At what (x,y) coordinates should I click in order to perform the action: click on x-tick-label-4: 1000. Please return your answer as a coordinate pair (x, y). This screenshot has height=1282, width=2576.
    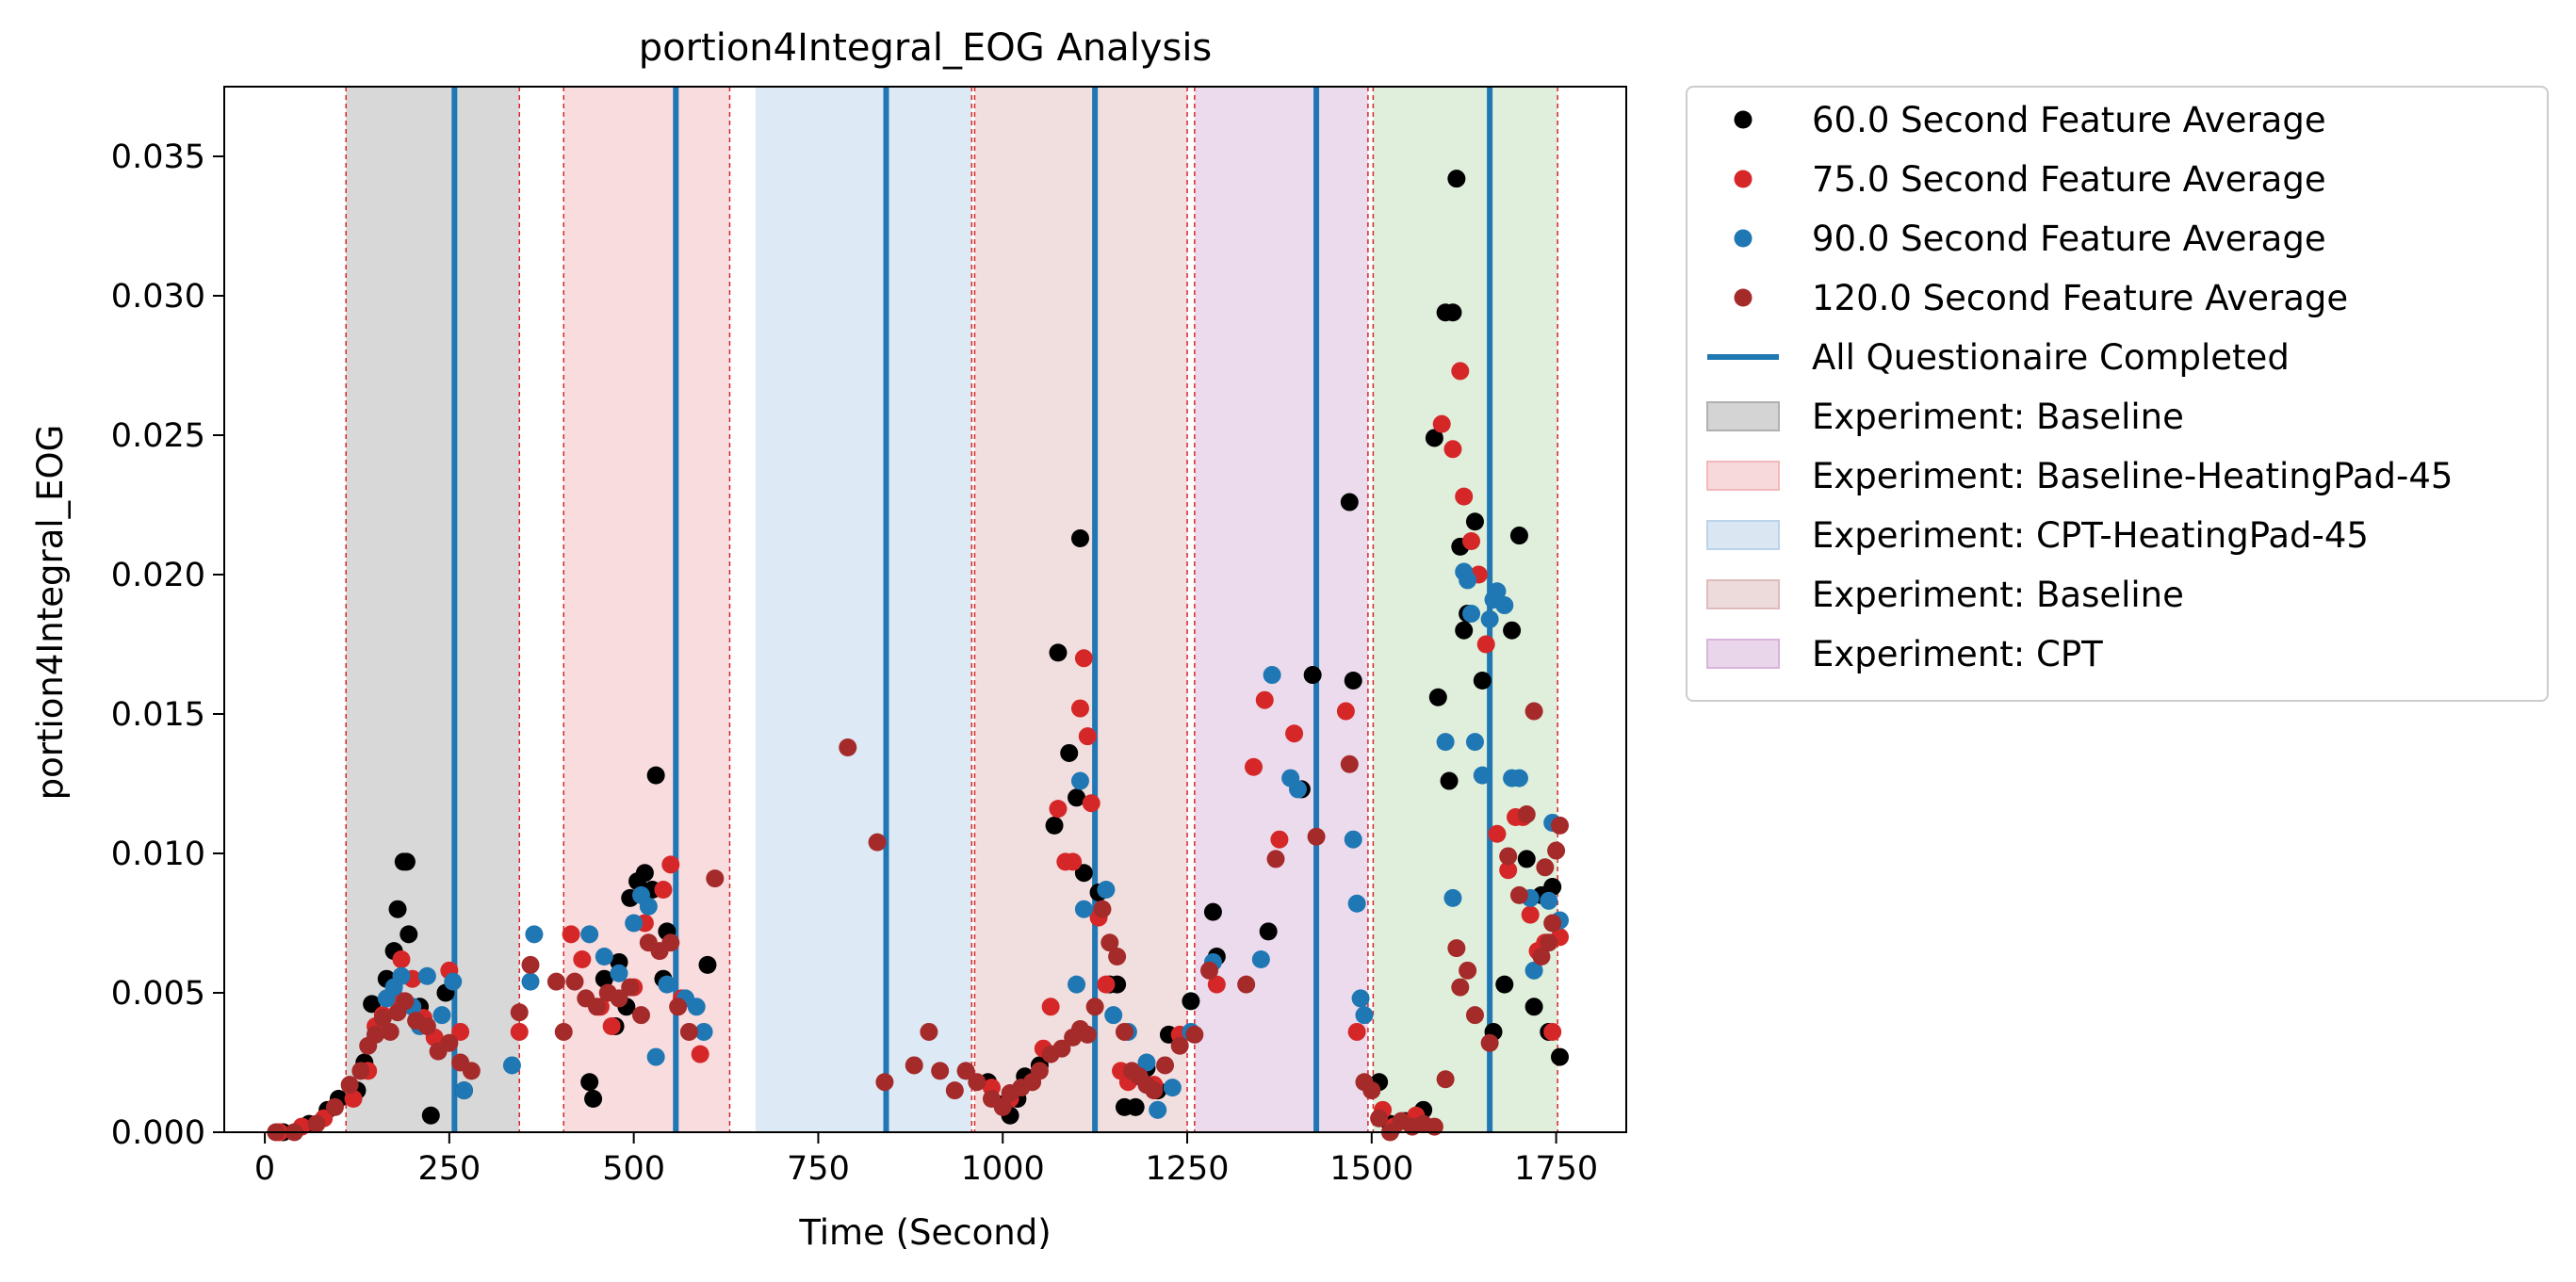
    Looking at the image, I should click on (1003, 1169).